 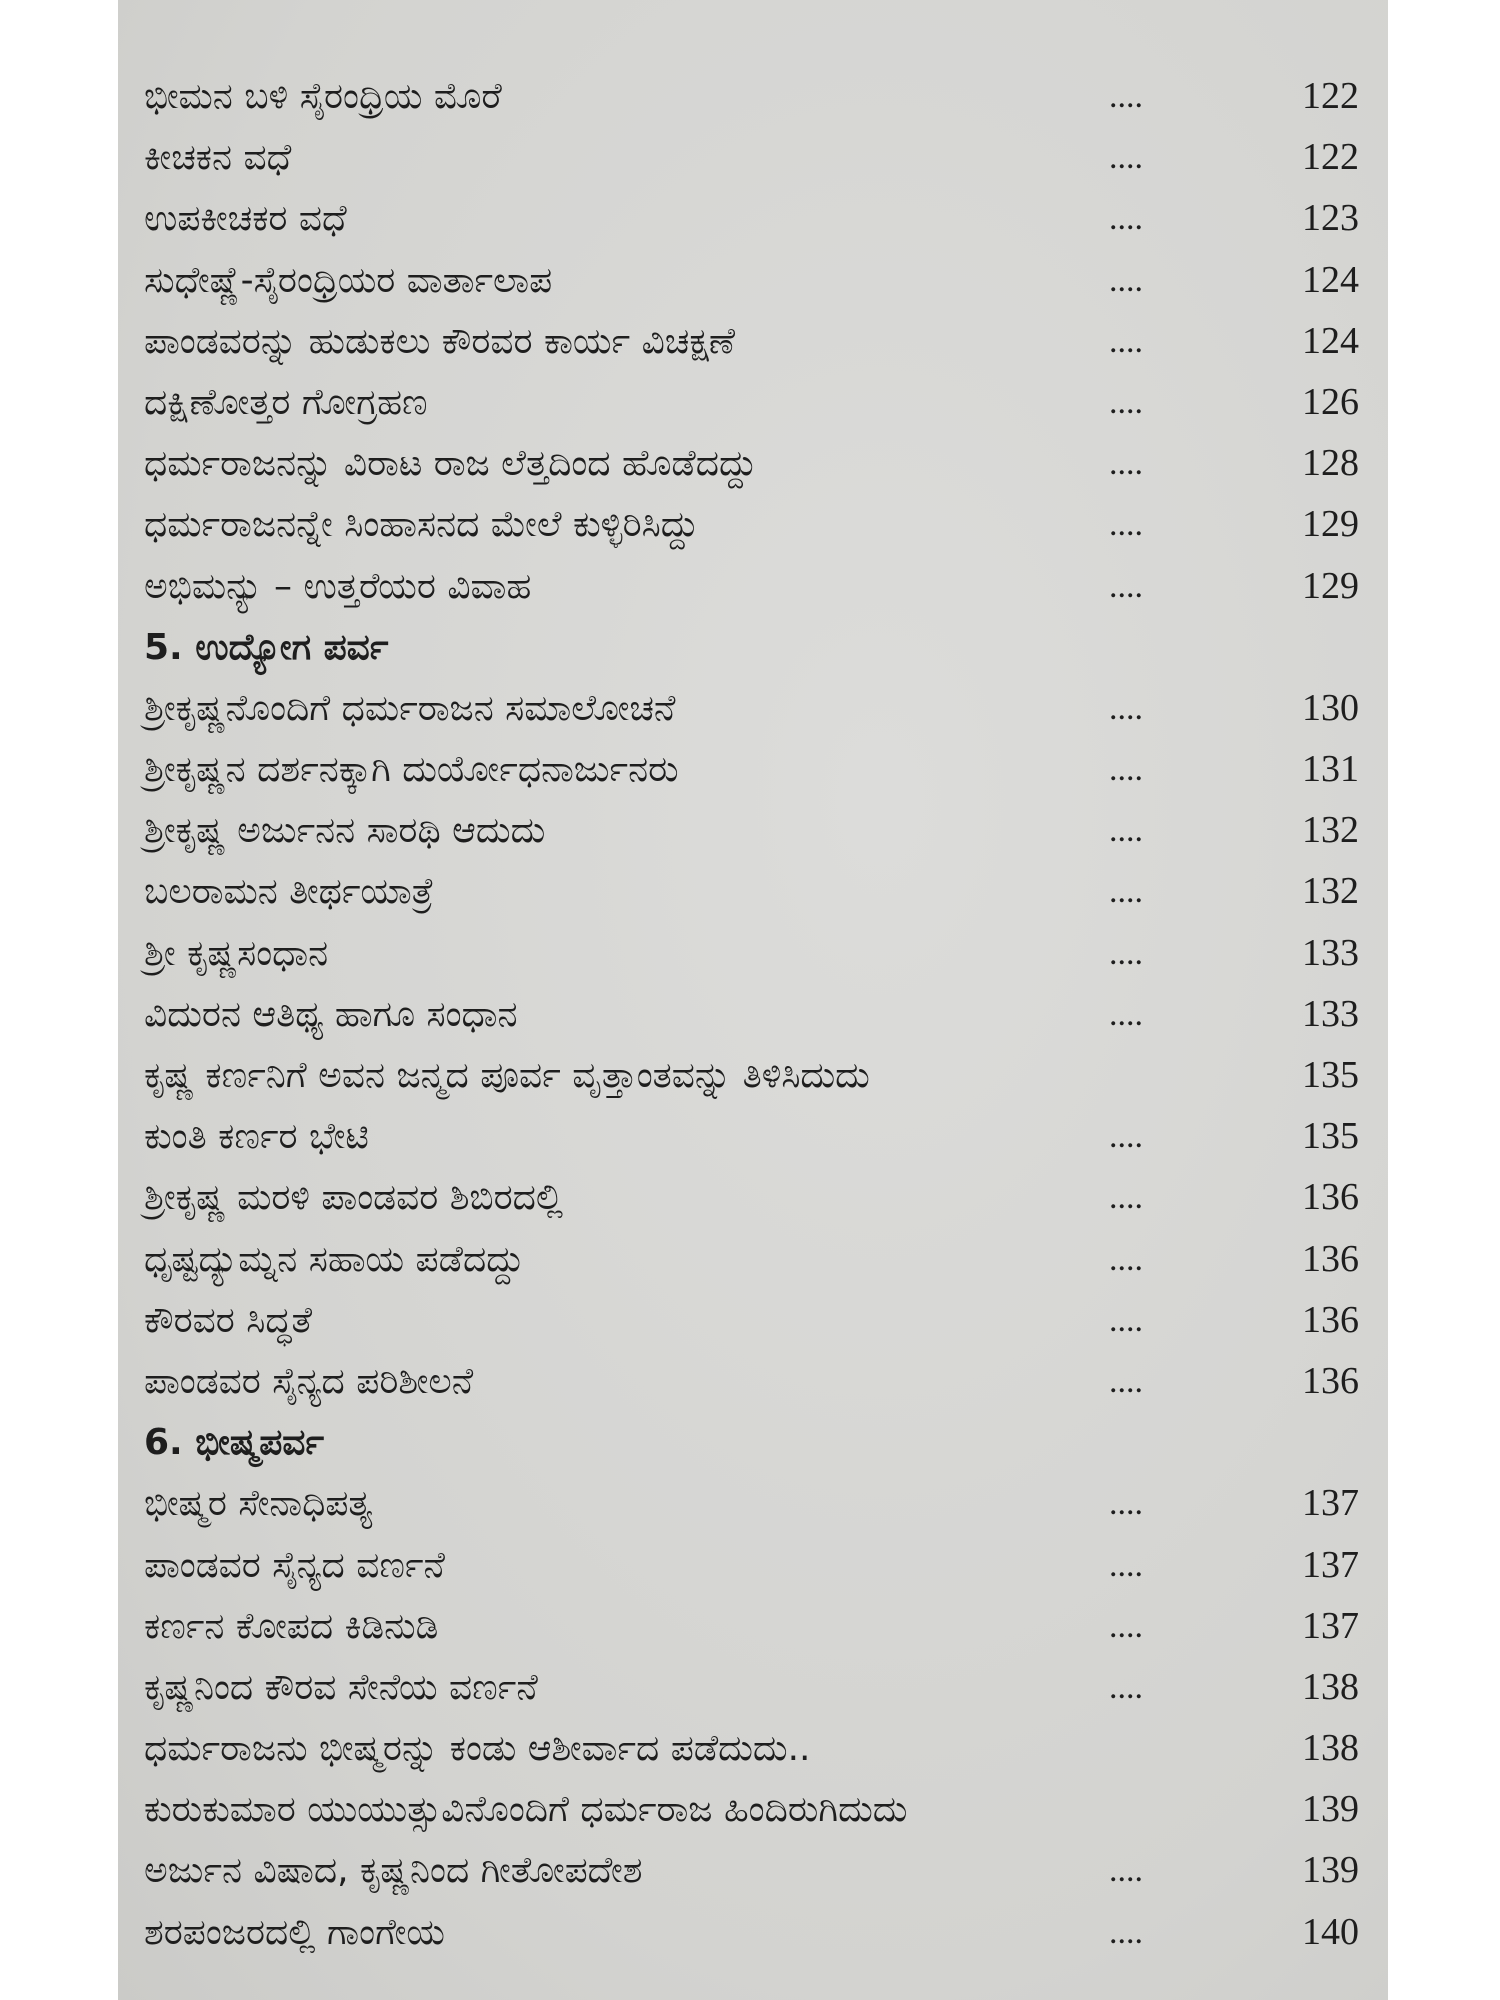 I want to click on entry-title: ವಿದುರನ ಆತಿಥ್ಯ ಹಾಗೂ ಸಂಧಾನ, so click(x=331, y=1014).